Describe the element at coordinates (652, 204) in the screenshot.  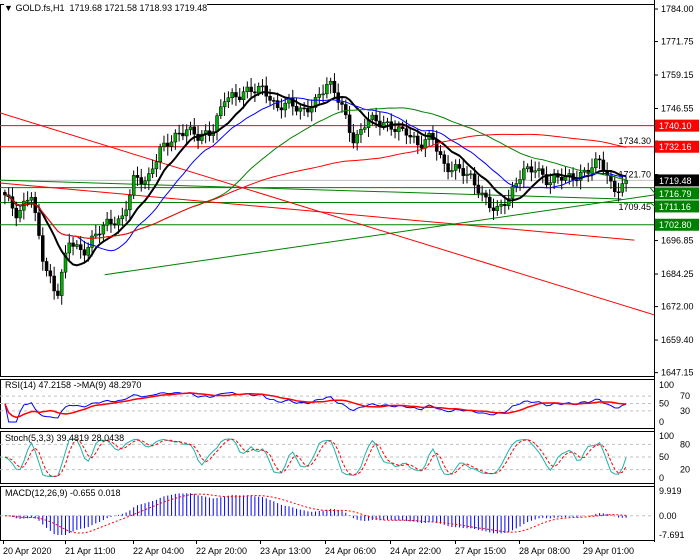
I see `level-price-tag-connector` at that location.